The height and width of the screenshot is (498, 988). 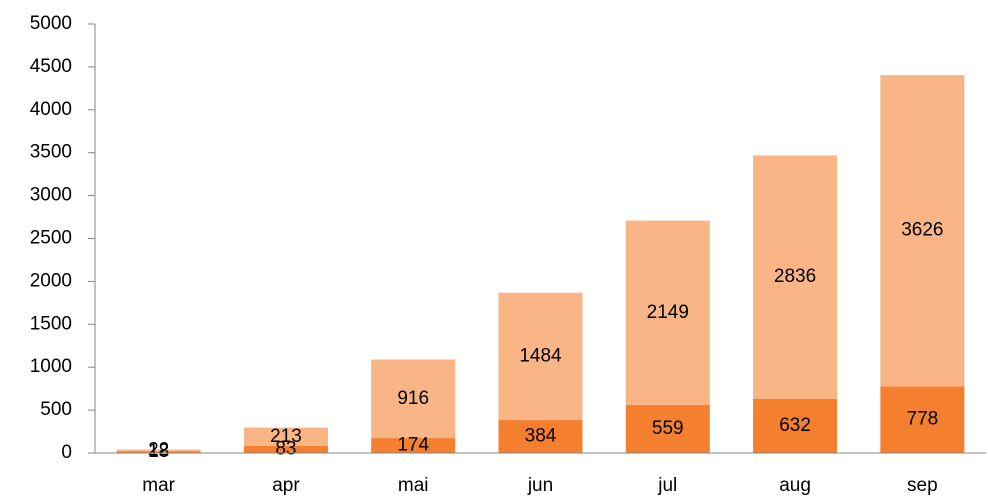 What do you see at coordinates (158, 485) in the screenshot?
I see `x-tick-label: mar` at bounding box center [158, 485].